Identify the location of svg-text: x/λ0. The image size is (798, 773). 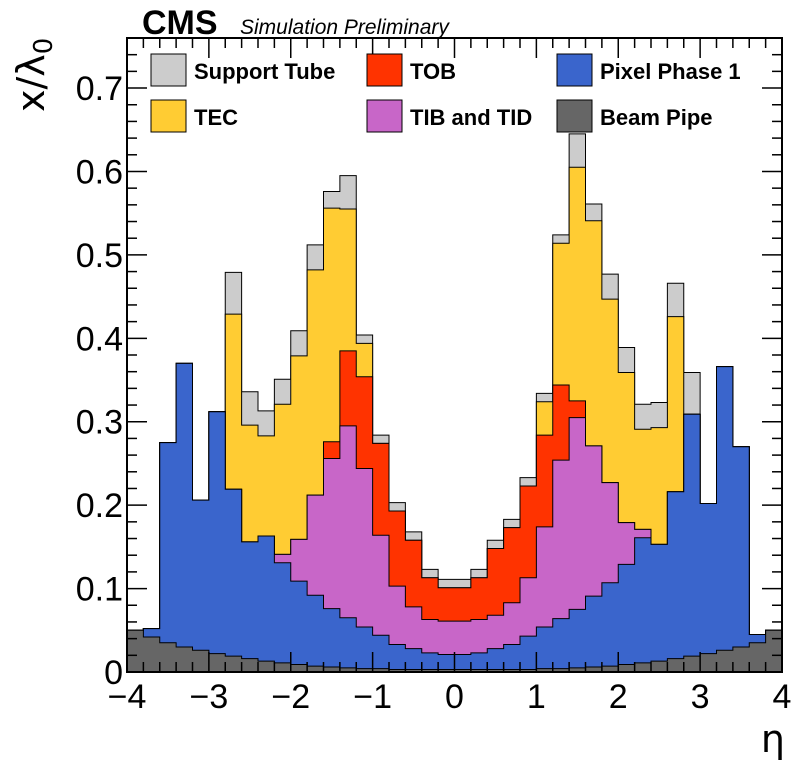
(34, 75).